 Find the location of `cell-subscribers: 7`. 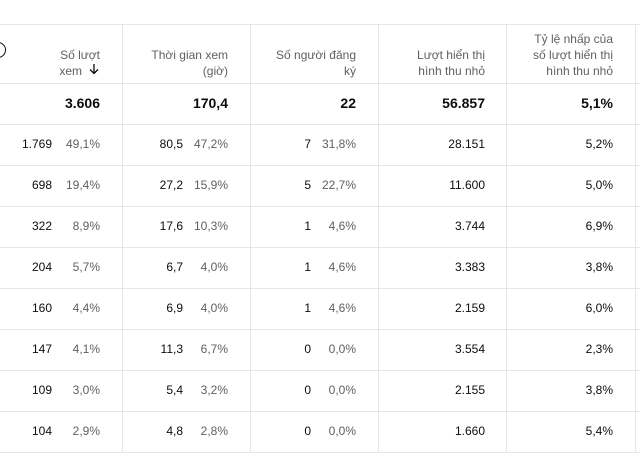

cell-subscribers: 7 is located at coordinates (307, 144).